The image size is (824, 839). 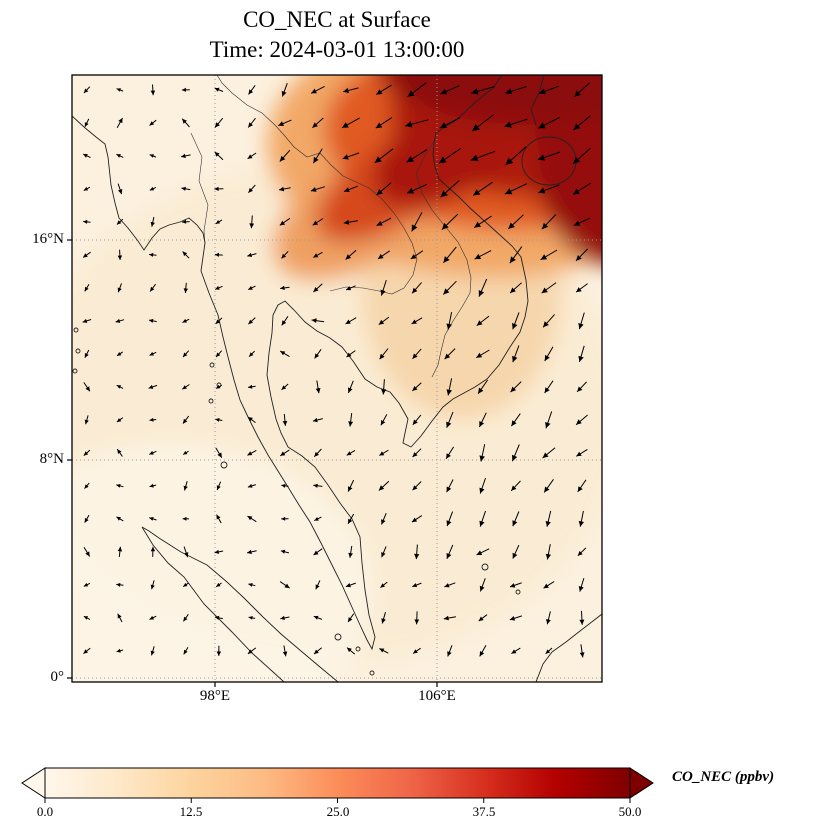 I want to click on y-tick-label-8n: 8°N, so click(x=51, y=459).